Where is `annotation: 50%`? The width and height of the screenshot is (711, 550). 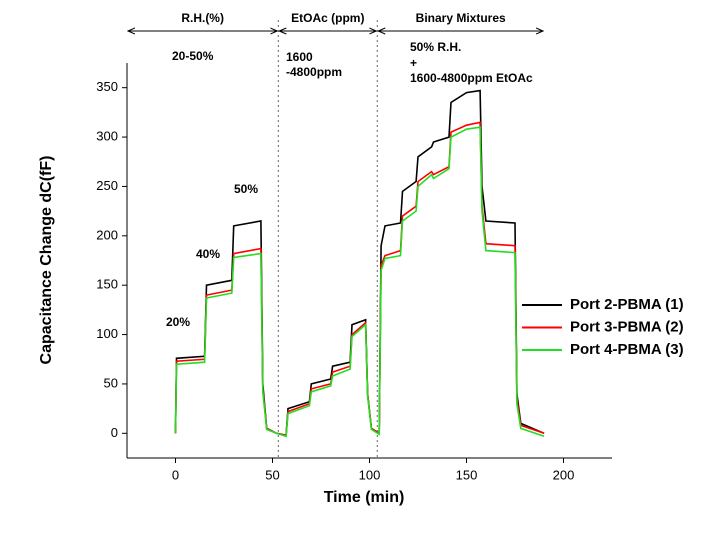
annotation: 50% is located at coordinates (246, 189).